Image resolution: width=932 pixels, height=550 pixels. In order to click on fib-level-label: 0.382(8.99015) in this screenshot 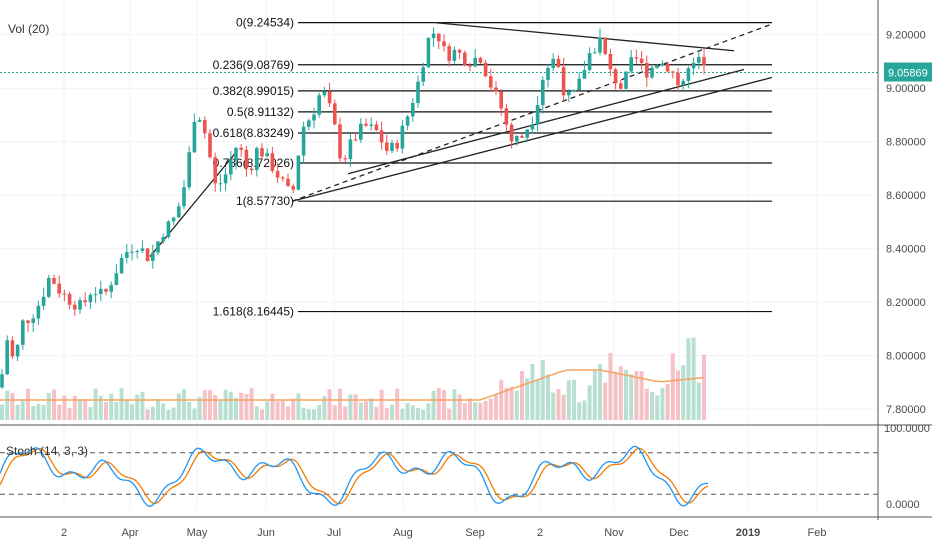, I will do `click(253, 91)`.